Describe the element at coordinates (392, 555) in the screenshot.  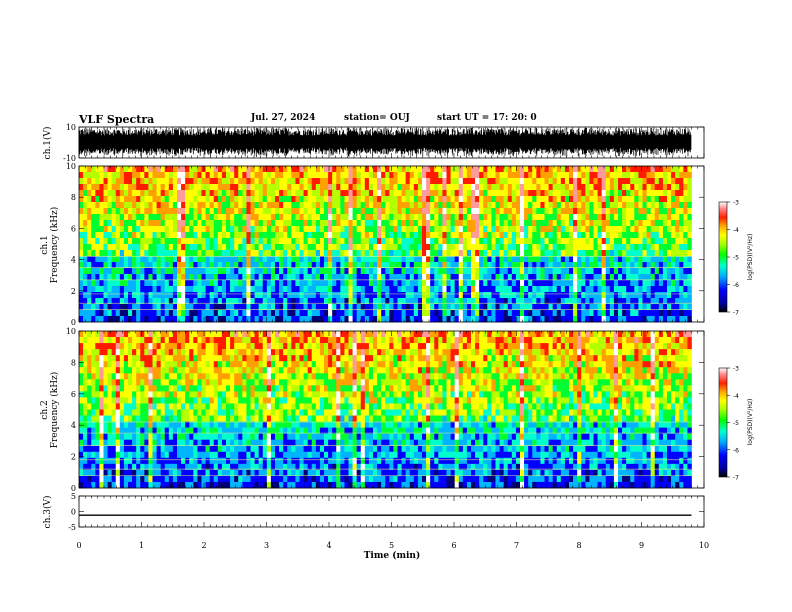
I see `time-xlabel: Time (min)` at that location.